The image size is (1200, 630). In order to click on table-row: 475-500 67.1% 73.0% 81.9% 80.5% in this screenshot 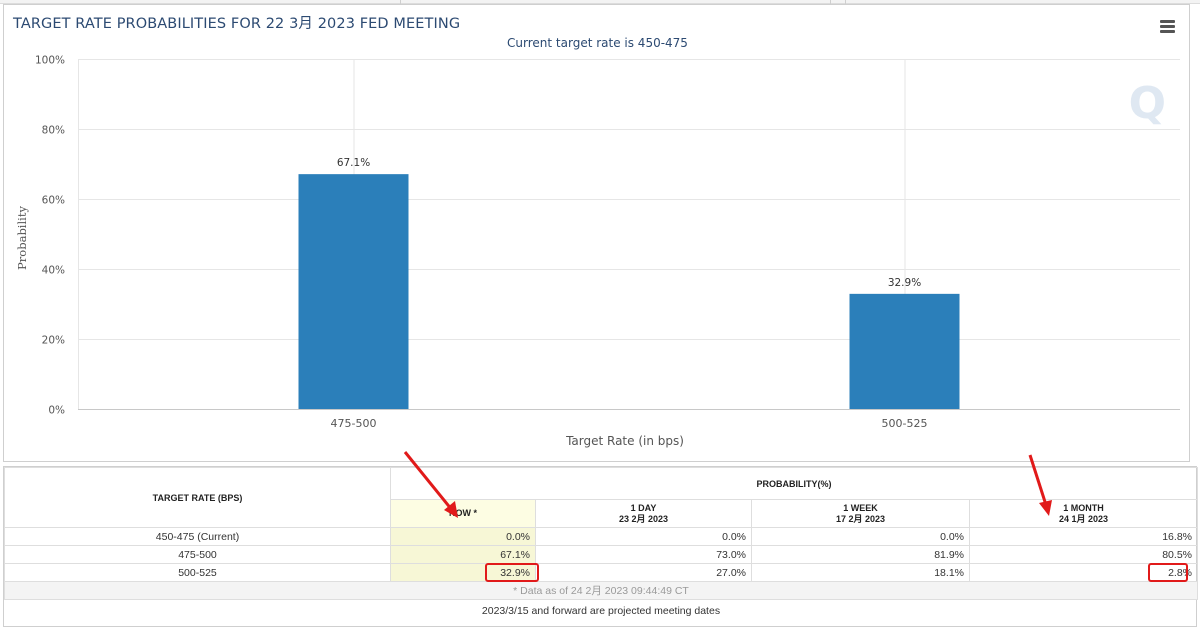, I will do `click(601, 554)`.